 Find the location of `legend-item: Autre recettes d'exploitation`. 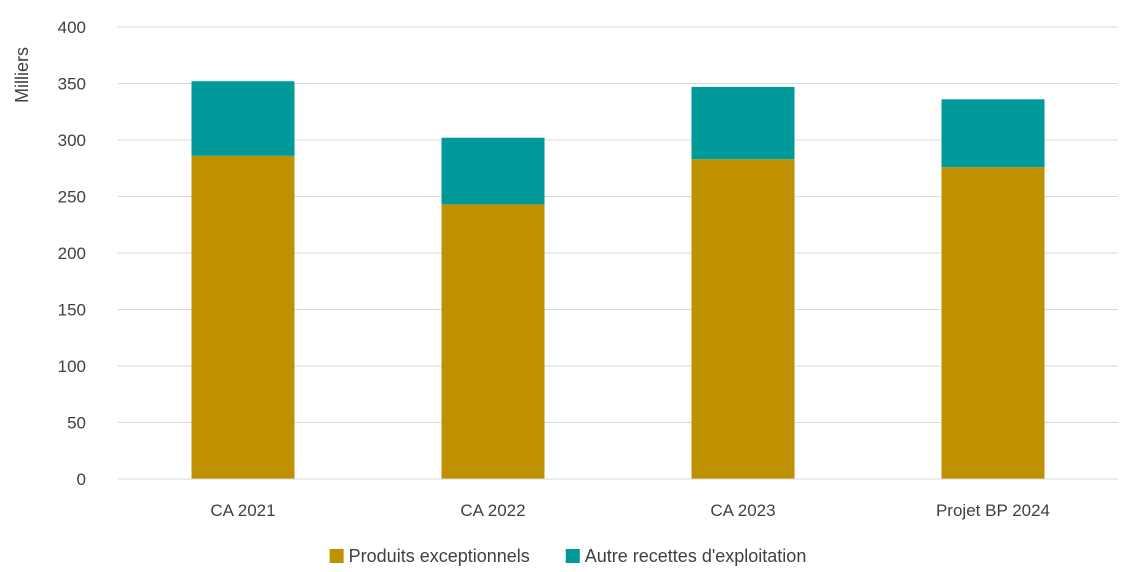

legend-item: Autre recettes d'exploitation is located at coordinates (686, 556).